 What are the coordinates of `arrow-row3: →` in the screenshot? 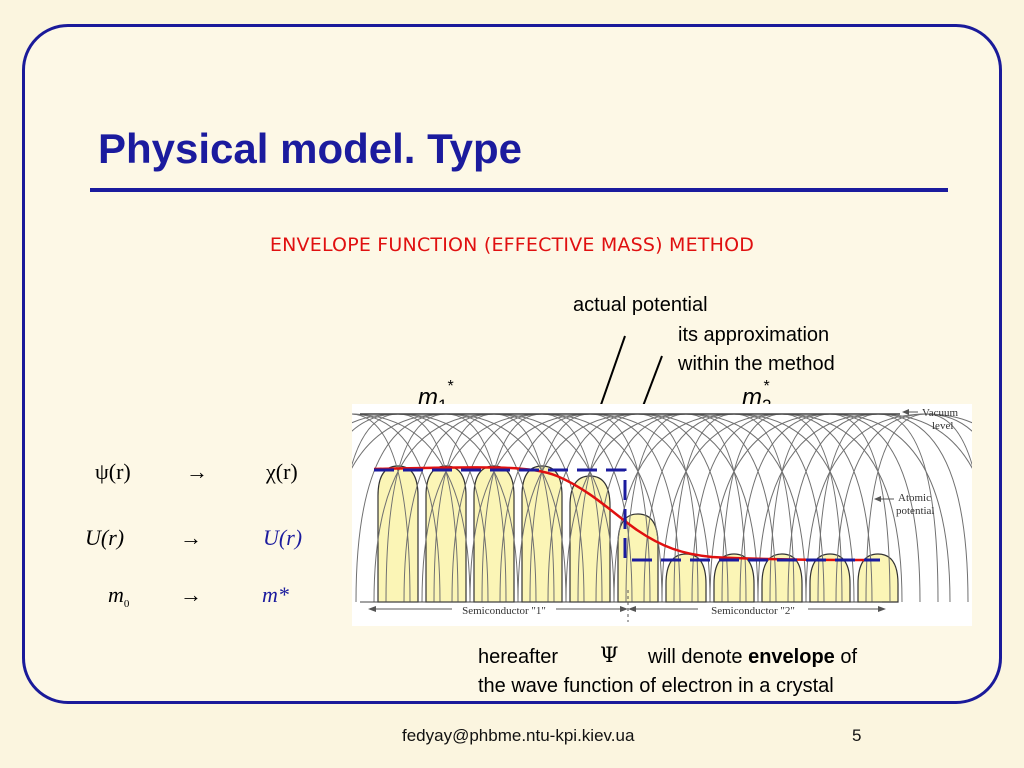 It's located at (191, 594).